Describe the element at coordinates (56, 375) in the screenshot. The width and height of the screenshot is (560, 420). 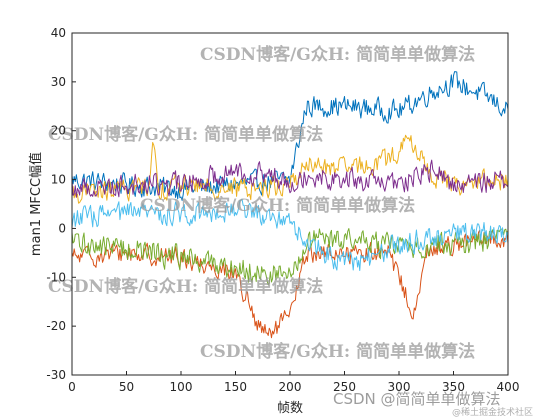
I see `y-tick-label: -30` at that location.